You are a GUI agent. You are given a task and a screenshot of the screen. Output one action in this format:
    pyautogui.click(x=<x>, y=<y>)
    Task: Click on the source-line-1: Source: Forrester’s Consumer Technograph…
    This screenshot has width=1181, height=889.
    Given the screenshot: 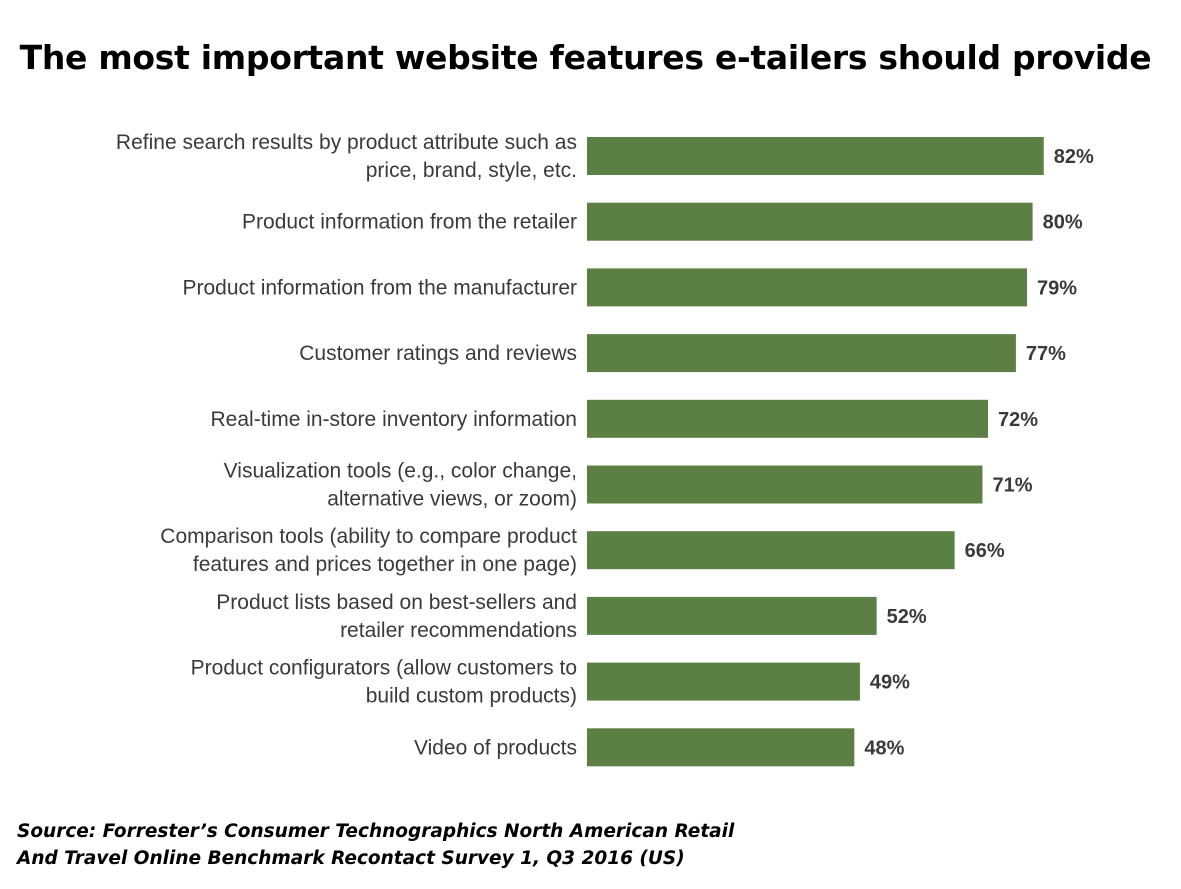 What is the action you would take?
    pyautogui.click(x=376, y=831)
    